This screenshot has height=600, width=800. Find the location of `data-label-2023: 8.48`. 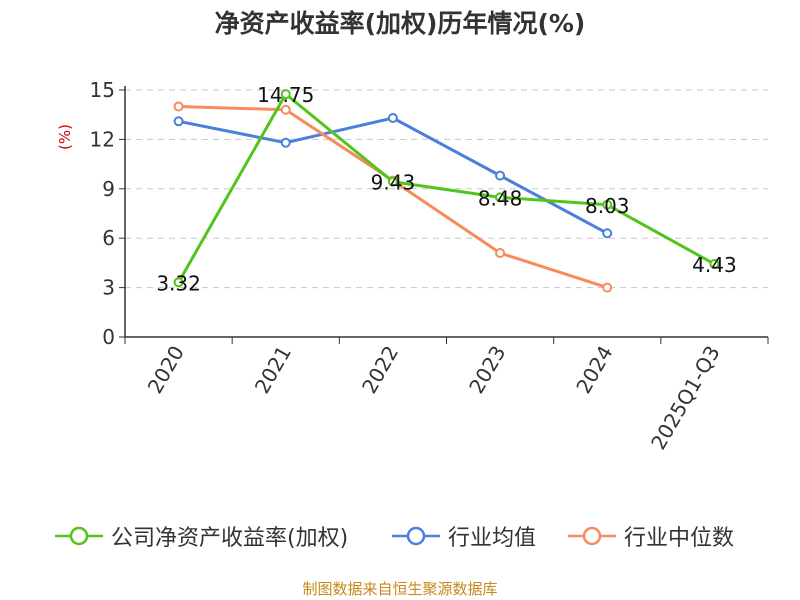

data-label-2023: 8.48 is located at coordinates (500, 198).